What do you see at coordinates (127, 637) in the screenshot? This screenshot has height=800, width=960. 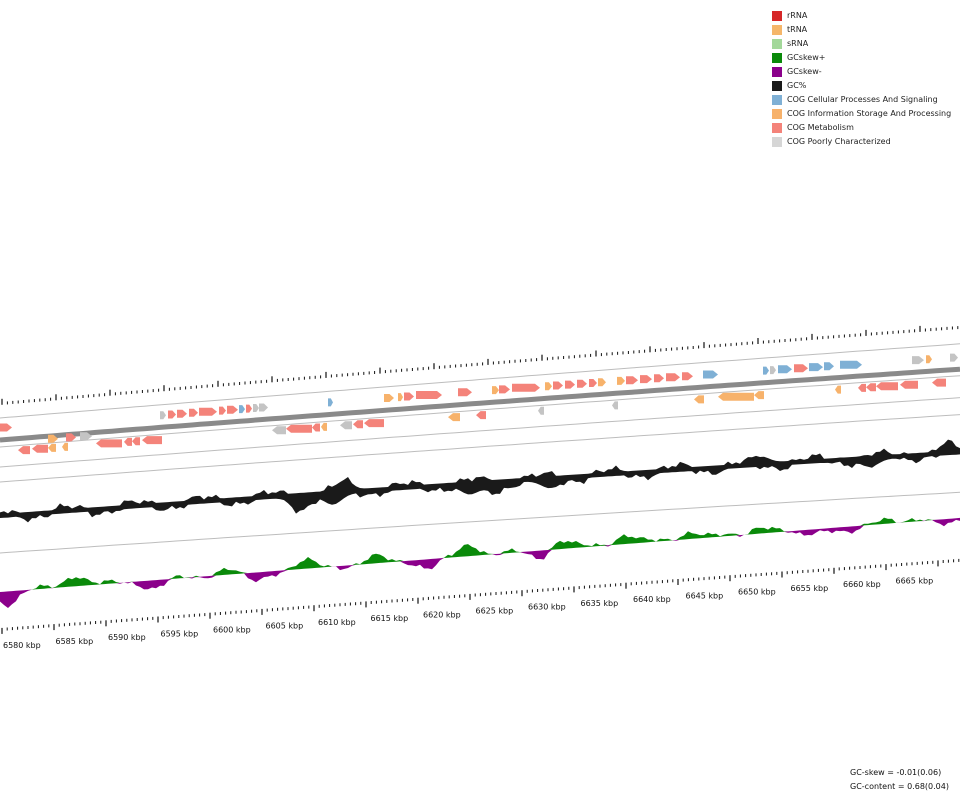 I see `kbp-label: 6590 kbp` at bounding box center [127, 637].